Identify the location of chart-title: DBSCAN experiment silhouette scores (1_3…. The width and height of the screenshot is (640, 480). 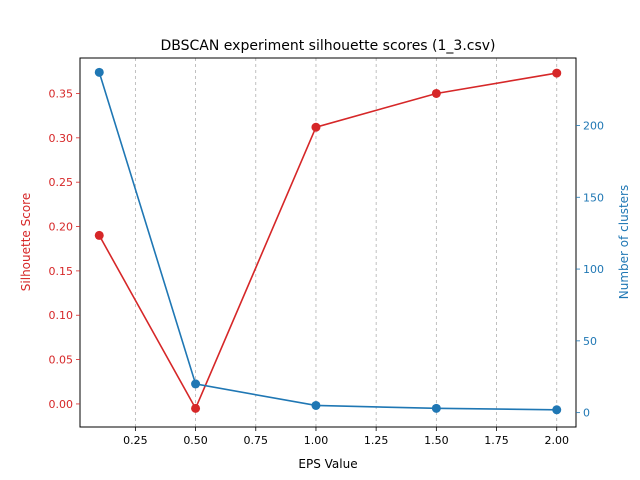
(327, 46).